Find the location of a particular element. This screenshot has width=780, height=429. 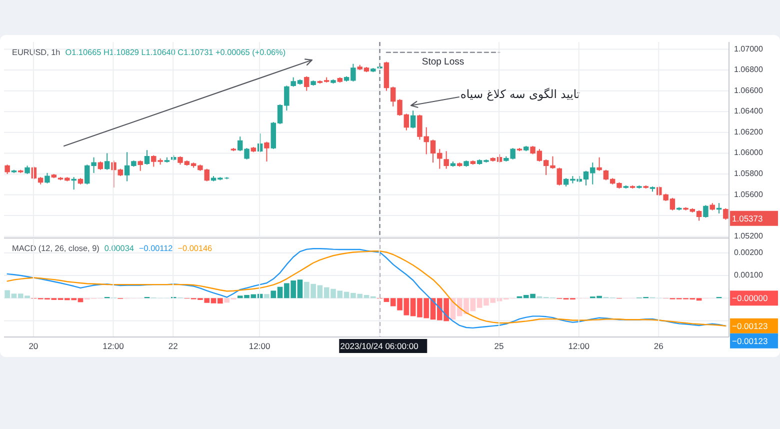

text: −0.00112 is located at coordinates (156, 248).